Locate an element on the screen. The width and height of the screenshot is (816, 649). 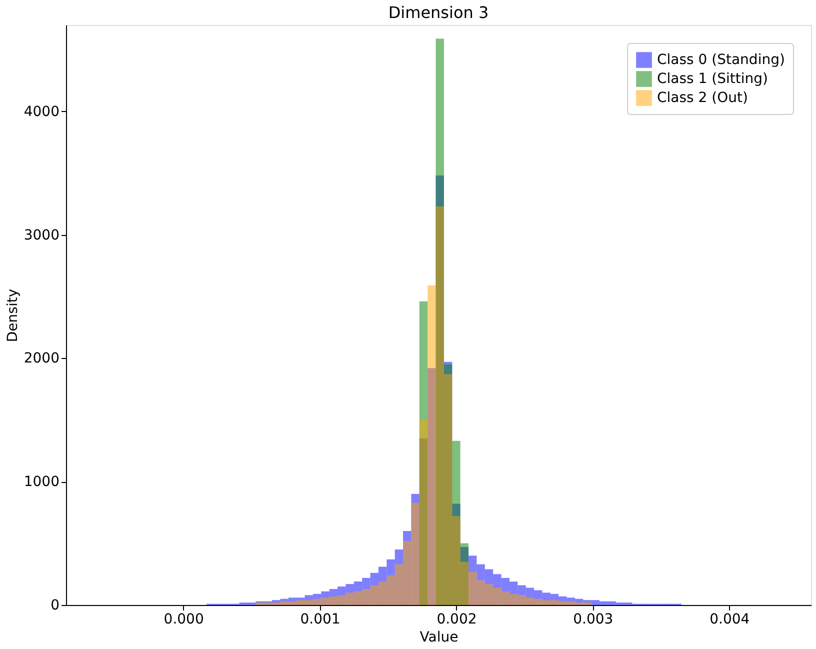
legend-label: Class 0 (Standing) is located at coordinates (721, 60).